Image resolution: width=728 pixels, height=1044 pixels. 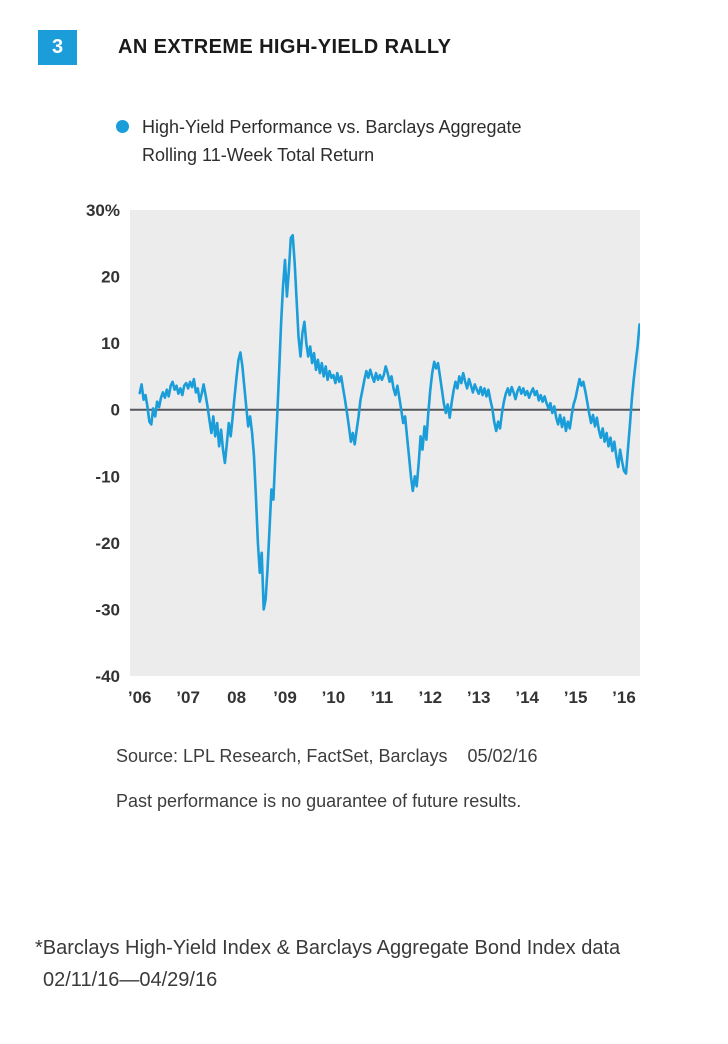 What do you see at coordinates (576, 697) in the screenshot?
I see `x-axis-tick-label: ’15` at bounding box center [576, 697].